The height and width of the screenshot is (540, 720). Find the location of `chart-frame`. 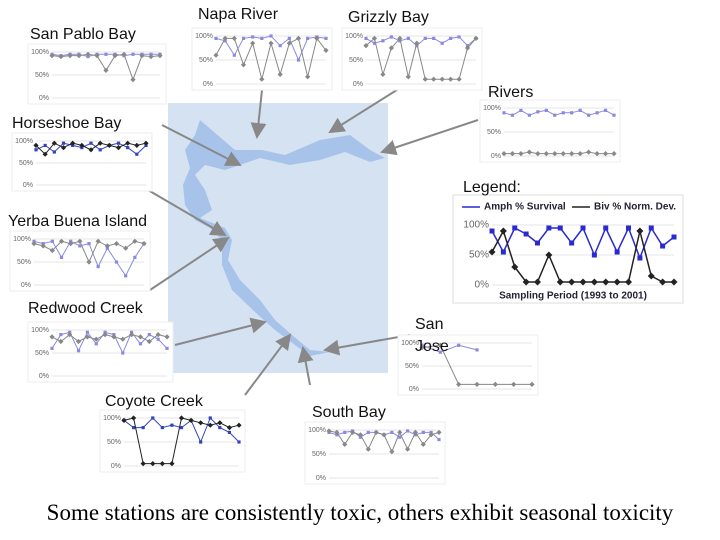

chart-frame is located at coordinates (412, 59).